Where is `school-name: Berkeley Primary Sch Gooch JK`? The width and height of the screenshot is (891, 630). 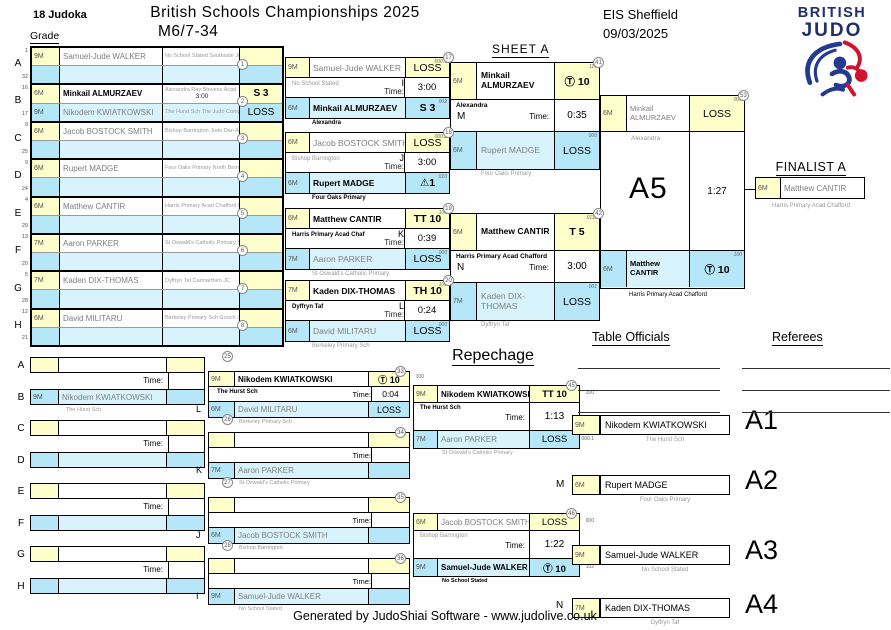 school-name: Berkeley Primary Sch Gooch JK is located at coordinates (202, 317).